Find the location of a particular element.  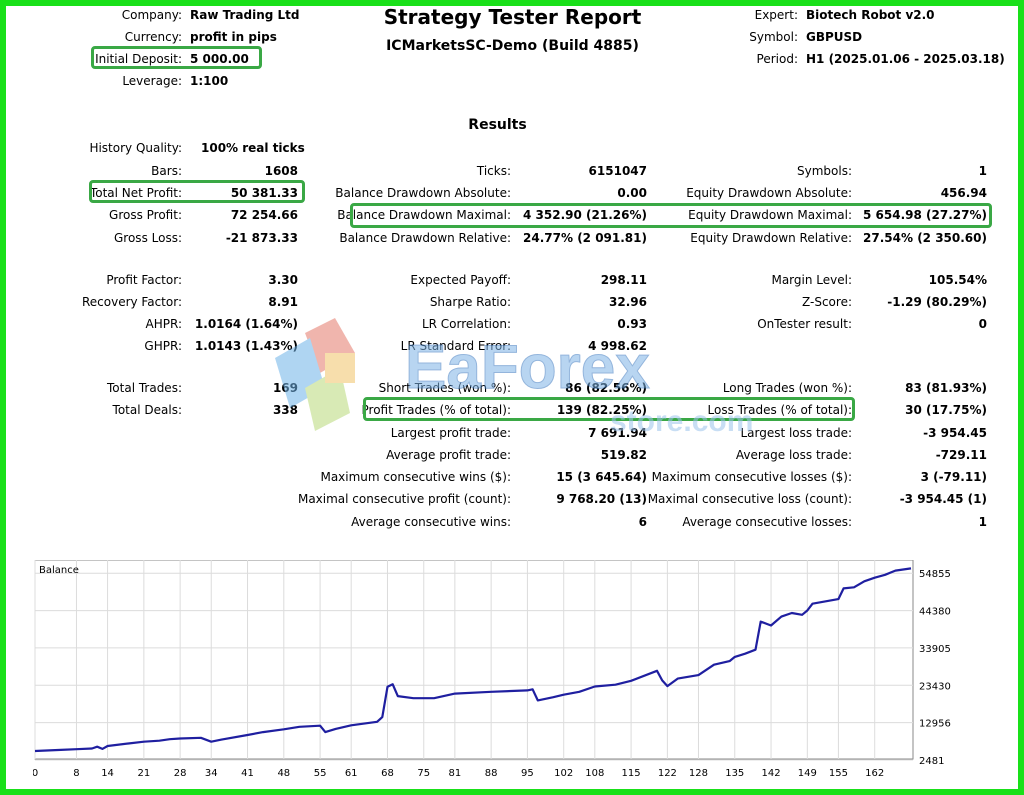

col1-label-0: Bars: is located at coordinates (166, 171).